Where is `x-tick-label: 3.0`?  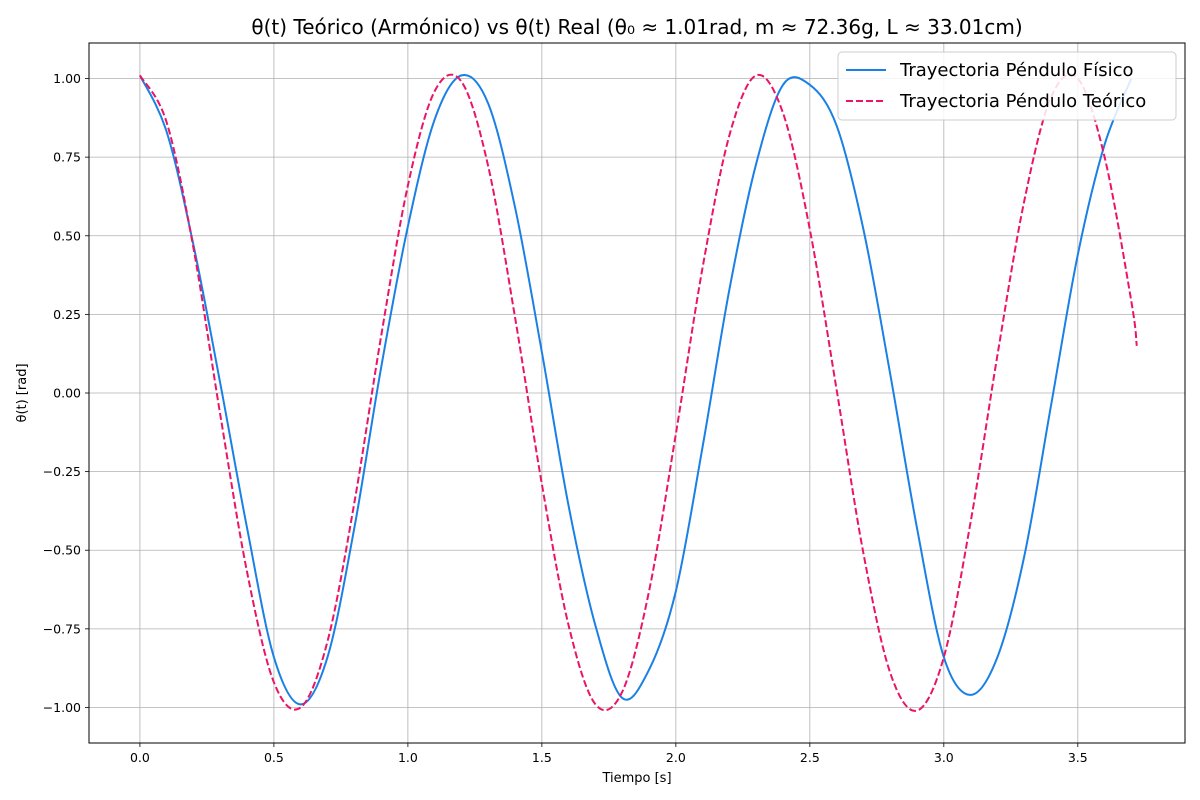 x-tick-label: 3.0 is located at coordinates (944, 757).